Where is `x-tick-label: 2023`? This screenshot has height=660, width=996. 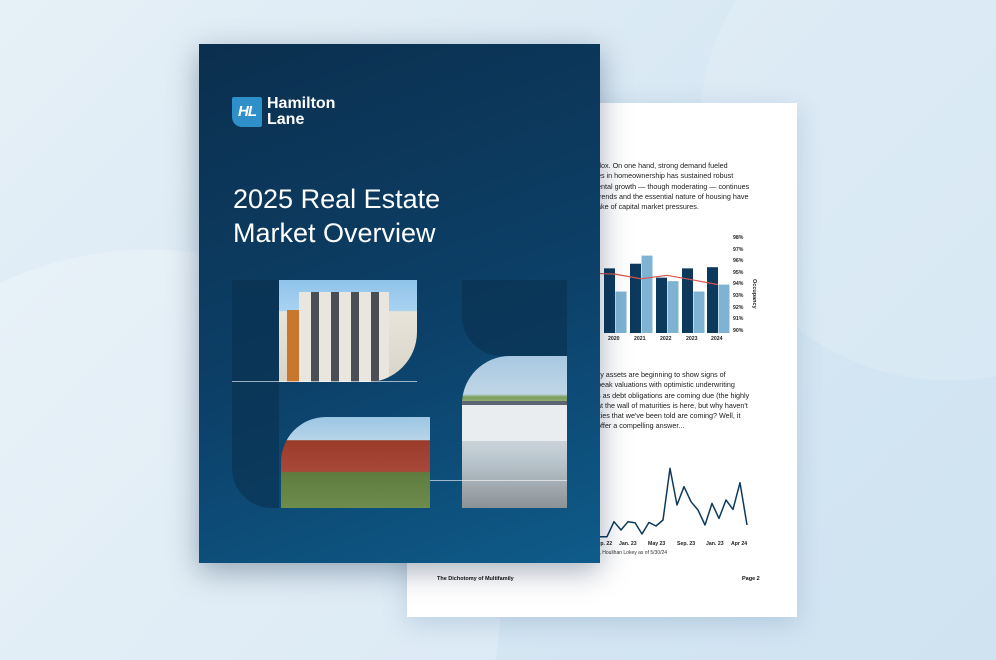
x-tick-label: 2023 is located at coordinates (692, 339).